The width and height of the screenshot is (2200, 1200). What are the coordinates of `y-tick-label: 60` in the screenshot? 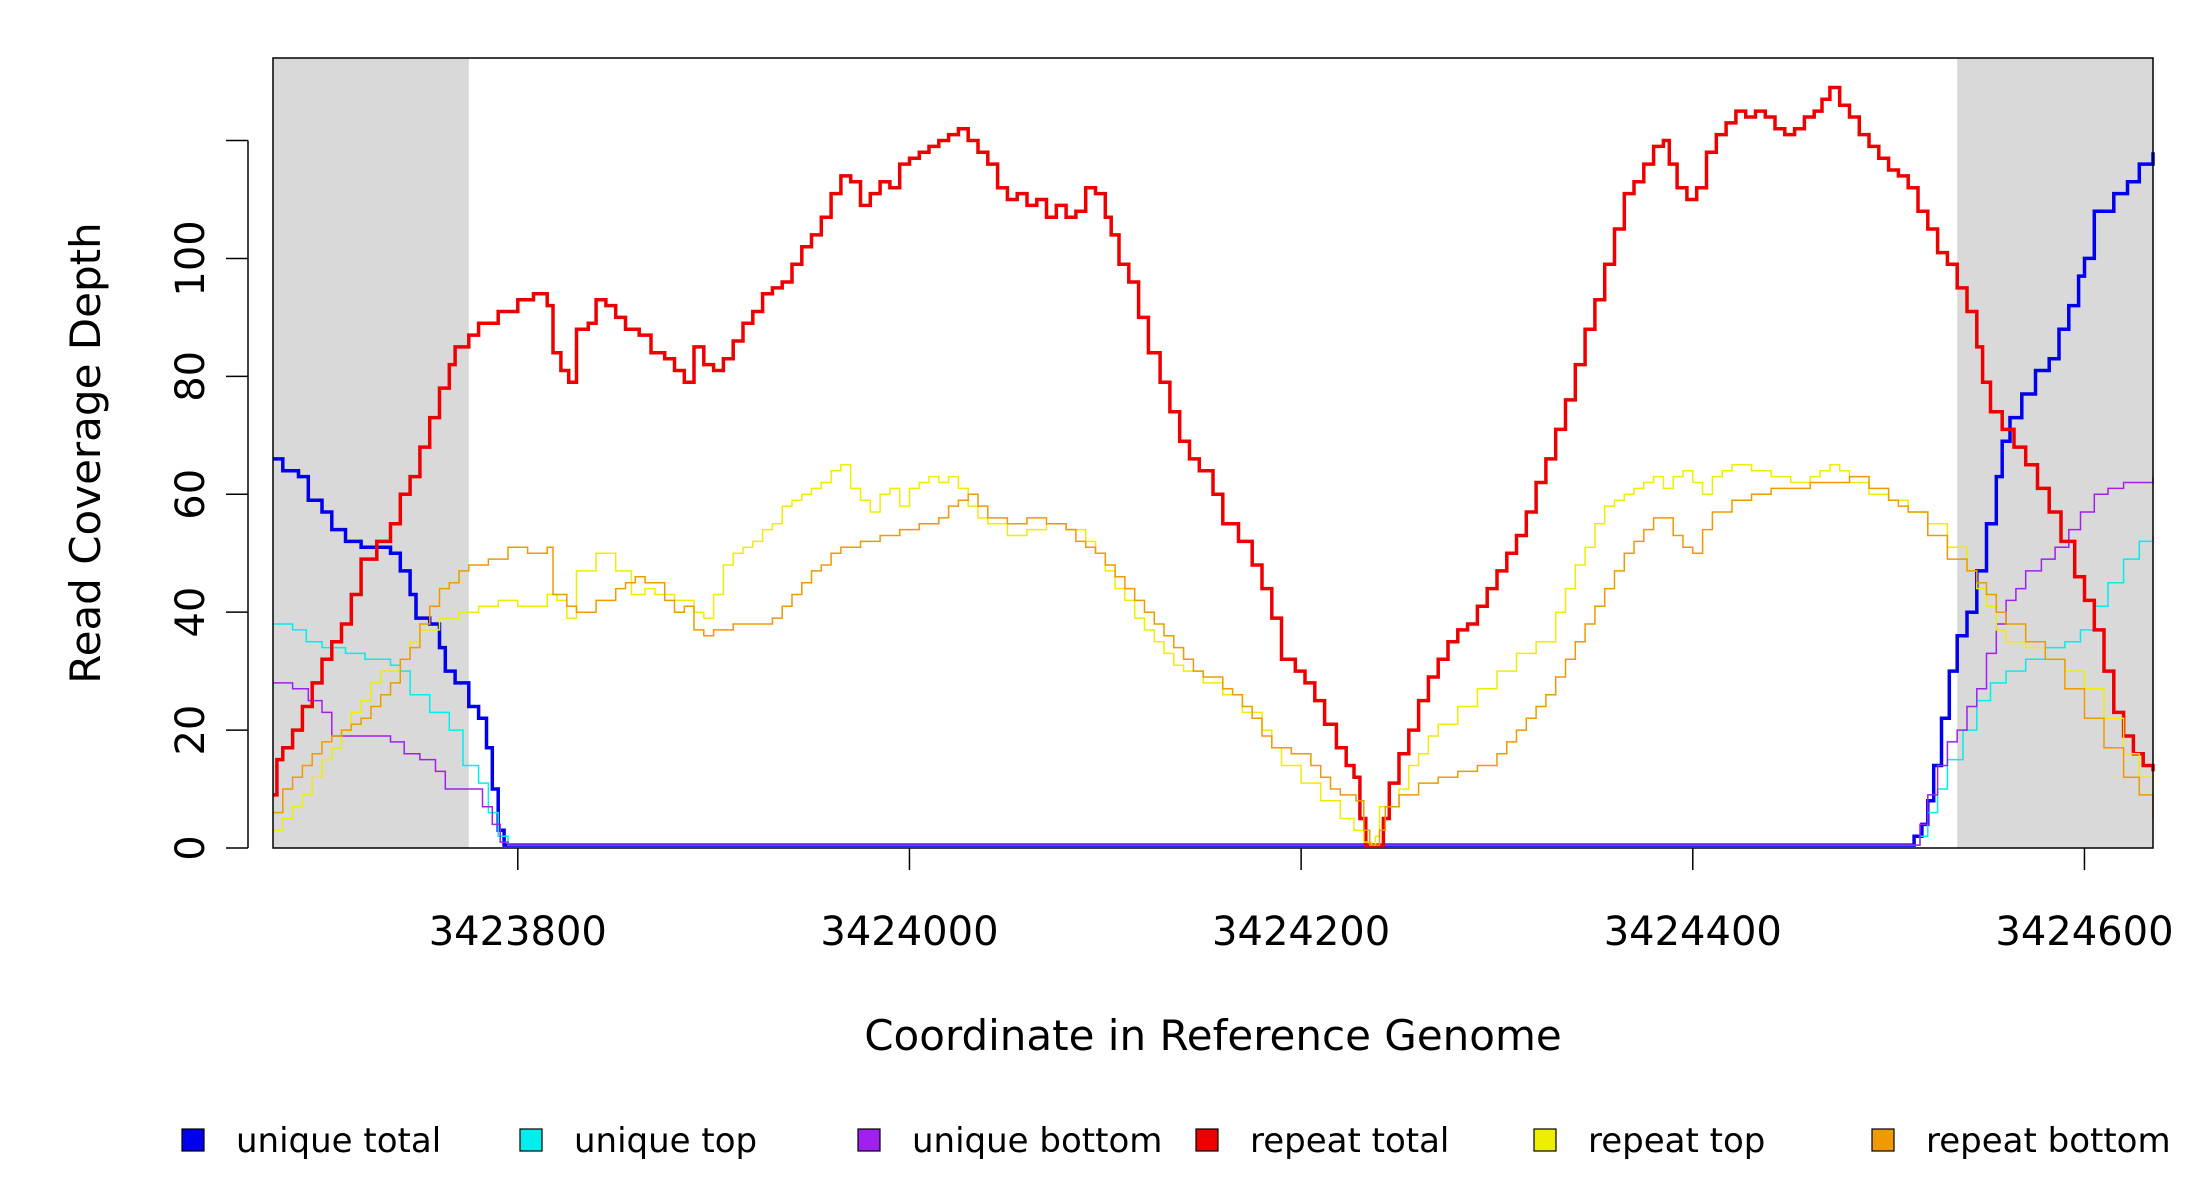 It's located at (191, 494).